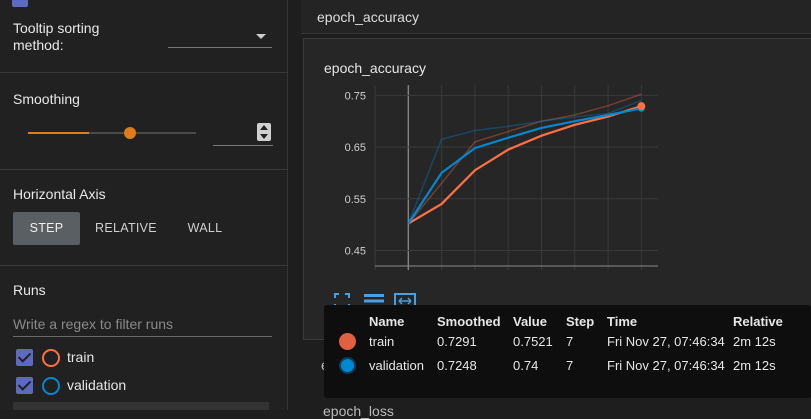 Image resolution: width=811 pixels, height=419 pixels. Describe the element at coordinates (558, 317) in the screenshot. I see `tooltip-header-row: Name Smoothed Value Step Time Relative` at that location.